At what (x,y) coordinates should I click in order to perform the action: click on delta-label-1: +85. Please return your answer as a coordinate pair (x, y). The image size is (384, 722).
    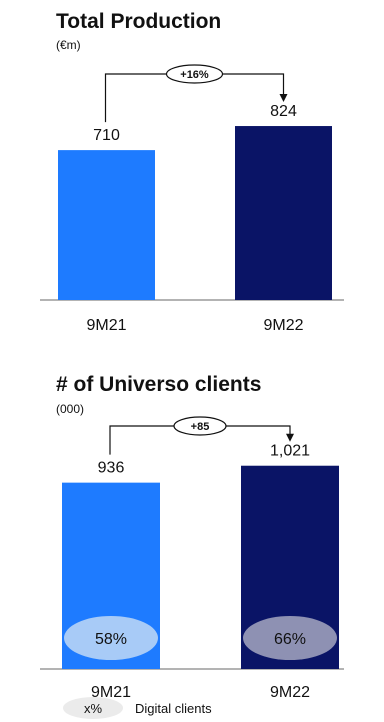
    Looking at the image, I should click on (200, 427).